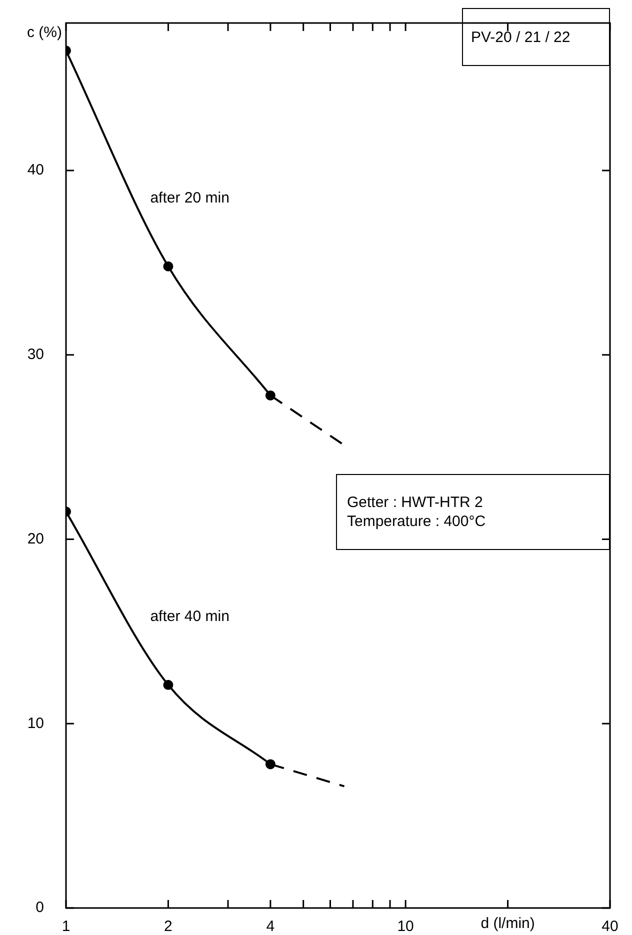 Image resolution: width=632 pixels, height=935 pixels. What do you see at coordinates (66, 926) in the screenshot?
I see `x-tick-label: 1` at bounding box center [66, 926].